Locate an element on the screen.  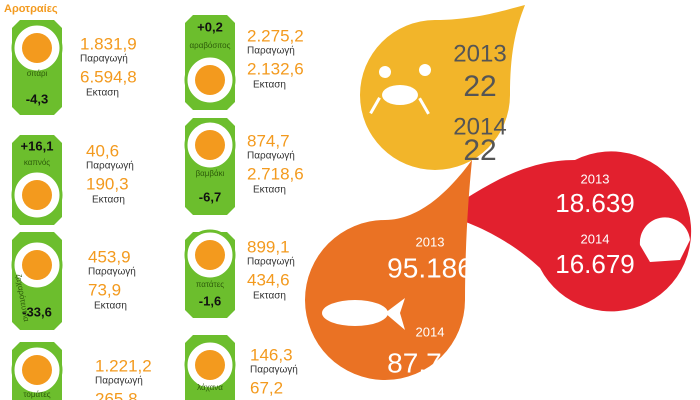
catch-value: 18.639 is located at coordinates (595, 203).